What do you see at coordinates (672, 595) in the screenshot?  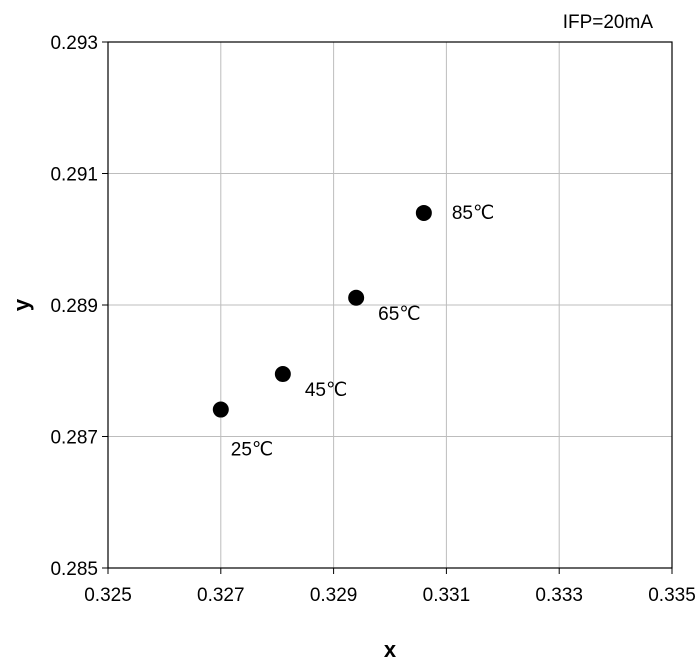 I see `x-tick-label: 0.335` at bounding box center [672, 595].